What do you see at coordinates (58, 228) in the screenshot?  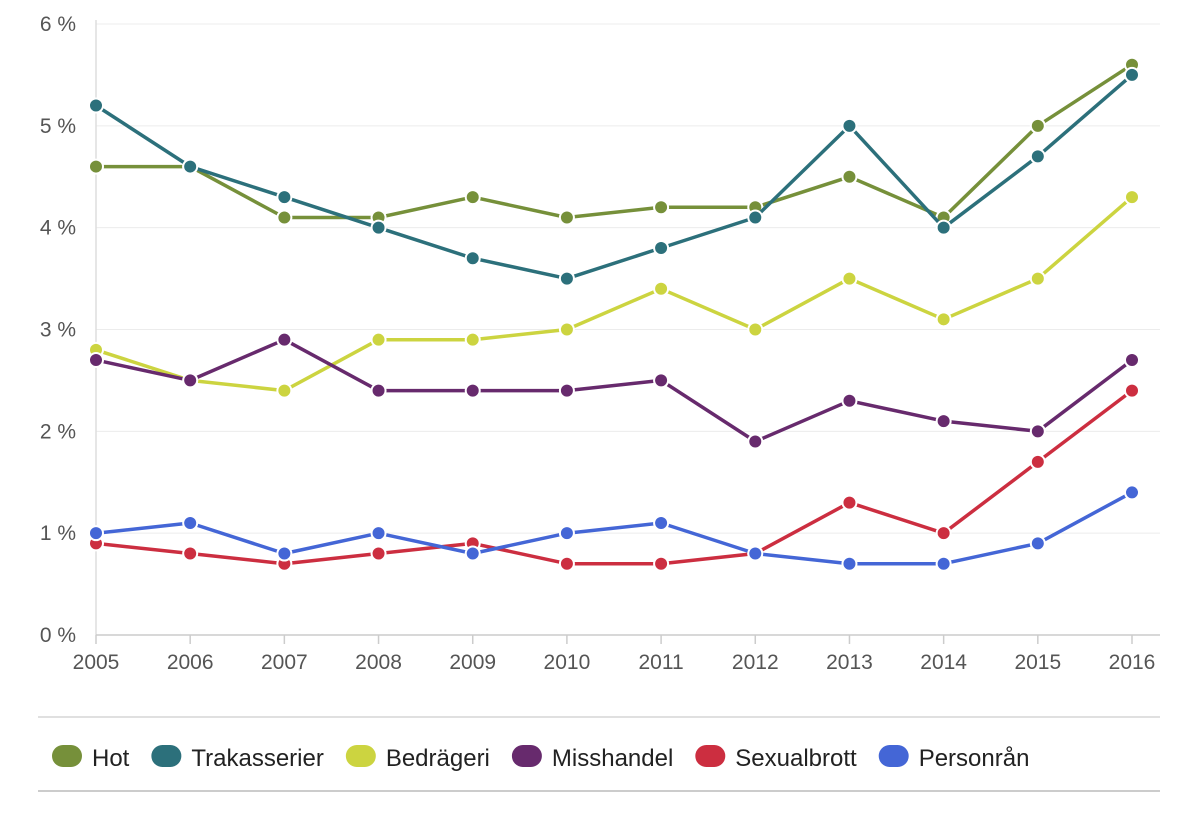 I see `y-tick-label: 4 %` at bounding box center [58, 228].